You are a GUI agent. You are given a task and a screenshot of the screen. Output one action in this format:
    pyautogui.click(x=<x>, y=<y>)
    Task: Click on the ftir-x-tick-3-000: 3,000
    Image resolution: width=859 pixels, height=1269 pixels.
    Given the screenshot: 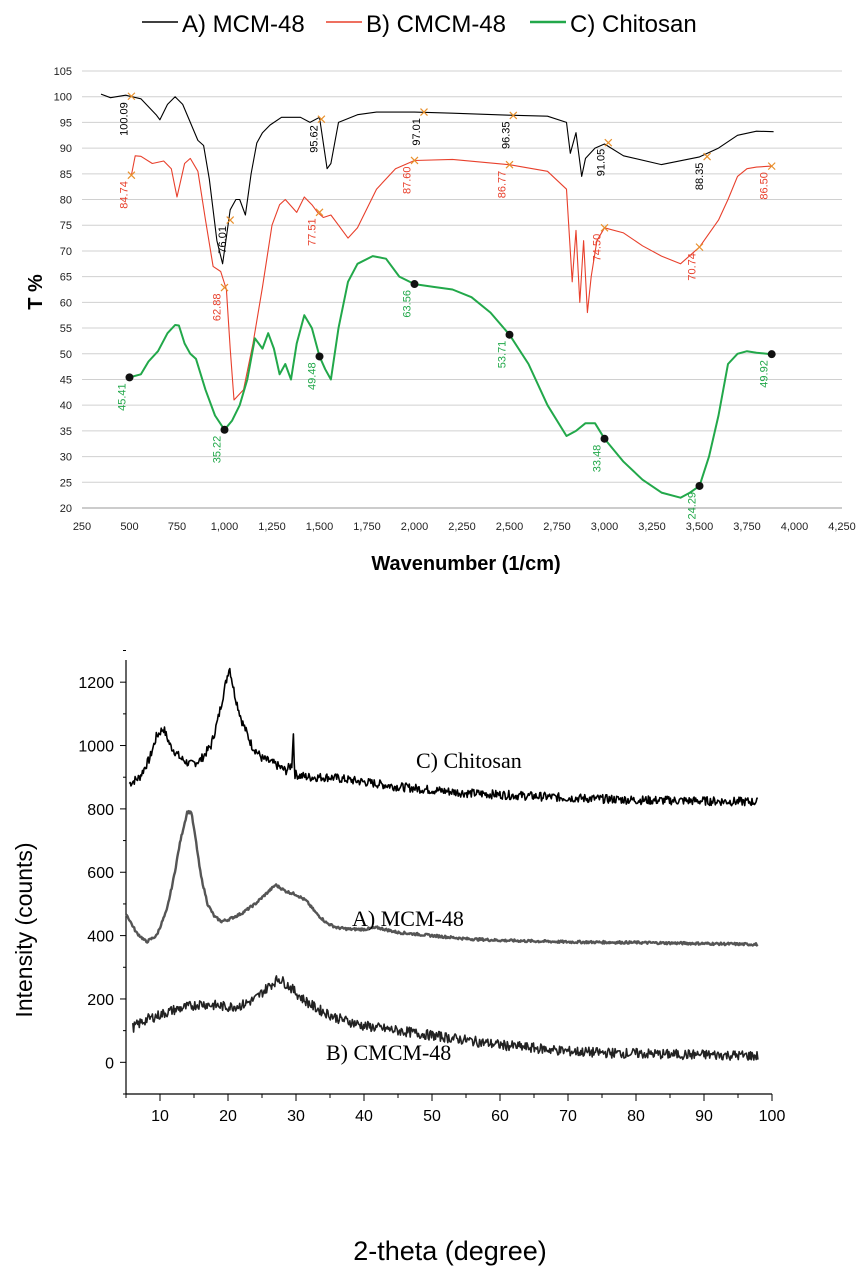 What is the action you would take?
    pyautogui.click(x=605, y=527)
    